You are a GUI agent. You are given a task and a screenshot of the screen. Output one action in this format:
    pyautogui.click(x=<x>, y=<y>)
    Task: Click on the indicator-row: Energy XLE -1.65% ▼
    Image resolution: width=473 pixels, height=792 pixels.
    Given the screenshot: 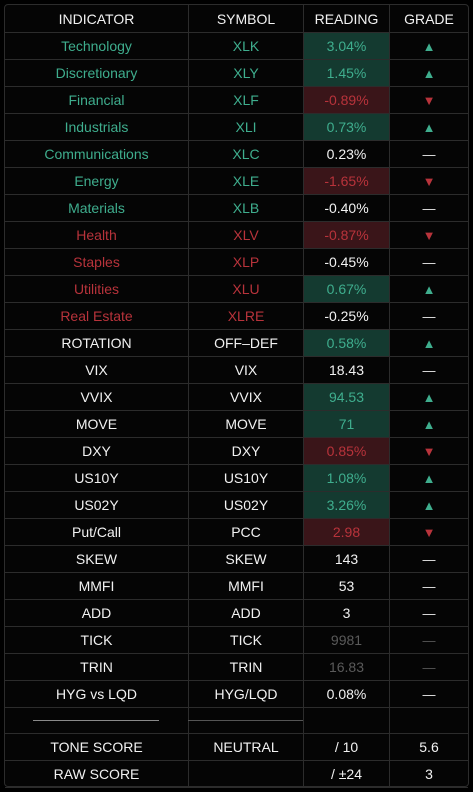 What is the action you would take?
    pyautogui.click(x=236, y=181)
    